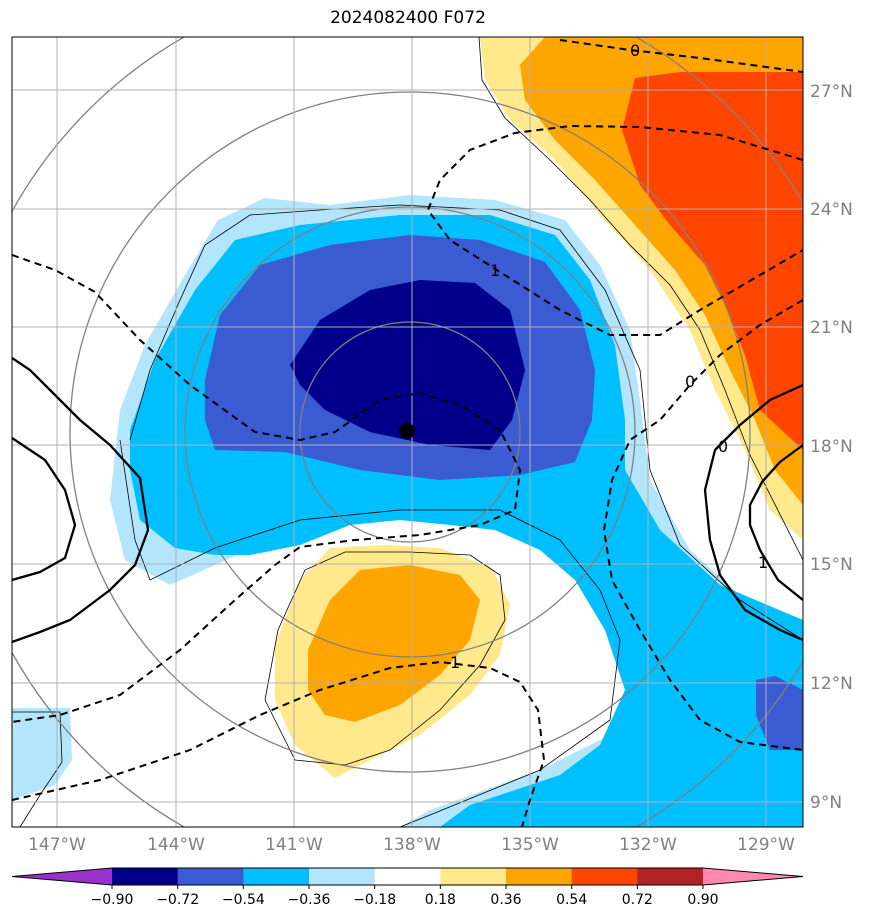 The width and height of the screenshot is (873, 924). Describe the element at coordinates (753, 876) in the screenshot. I see `colorbar-extend-high` at that location.